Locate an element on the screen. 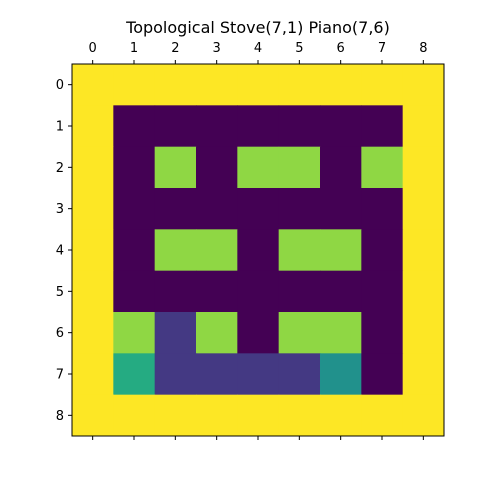 This screenshot has height=480, width=480. heatmap-cell-r1-c2 is located at coordinates (175, 126).